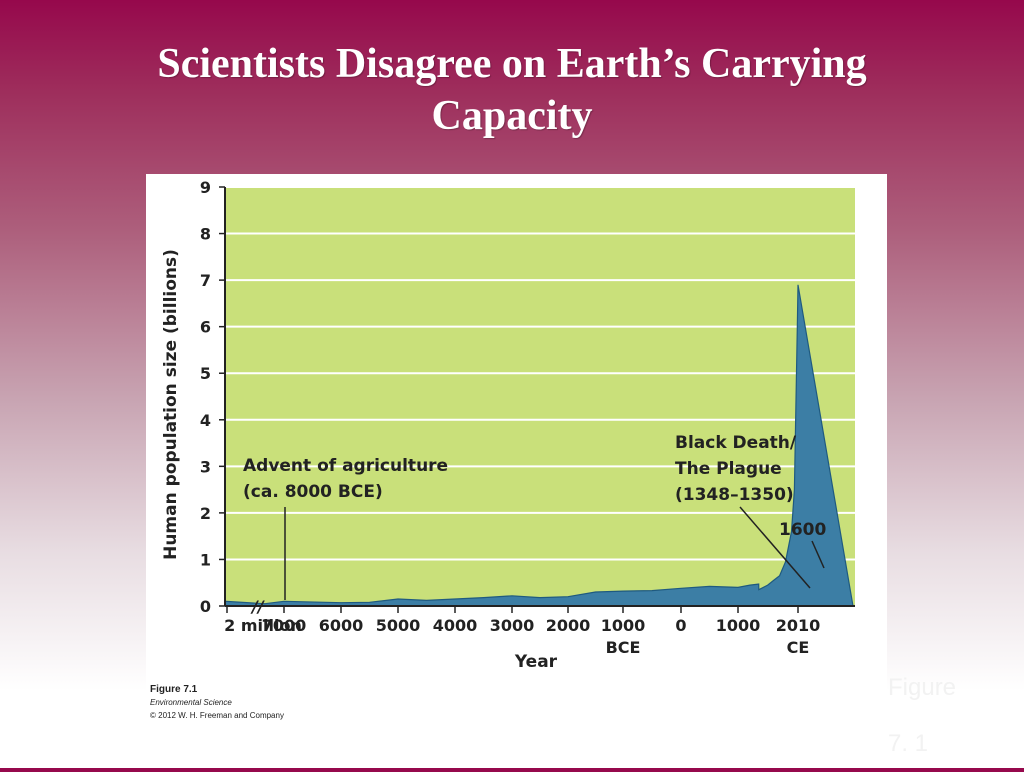  What do you see at coordinates (284, 625) in the screenshot?
I see `x-tick-label: 7000` at bounding box center [284, 625].